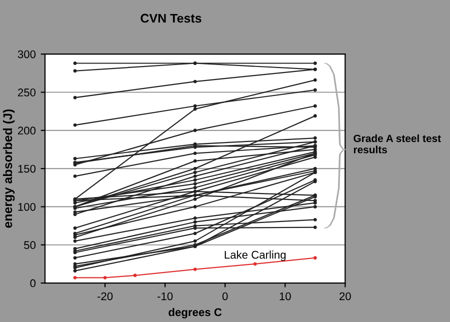 The width and height of the screenshot is (450, 322). I want to click on y-axis-title: energy absorbed (J), so click(8, 168).